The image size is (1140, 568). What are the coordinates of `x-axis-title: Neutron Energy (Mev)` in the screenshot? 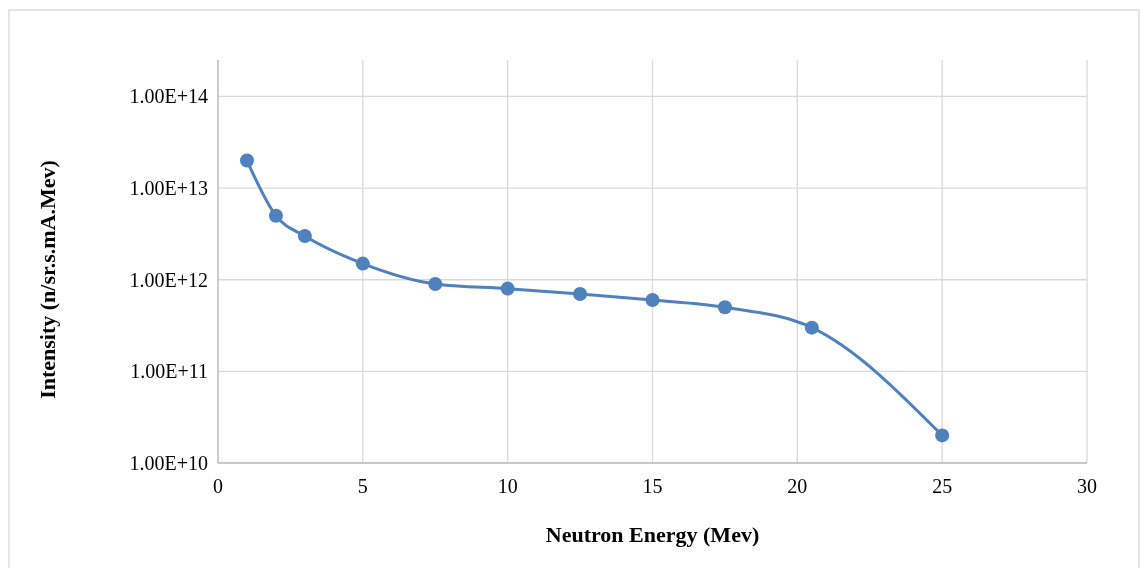 It's located at (652, 534).